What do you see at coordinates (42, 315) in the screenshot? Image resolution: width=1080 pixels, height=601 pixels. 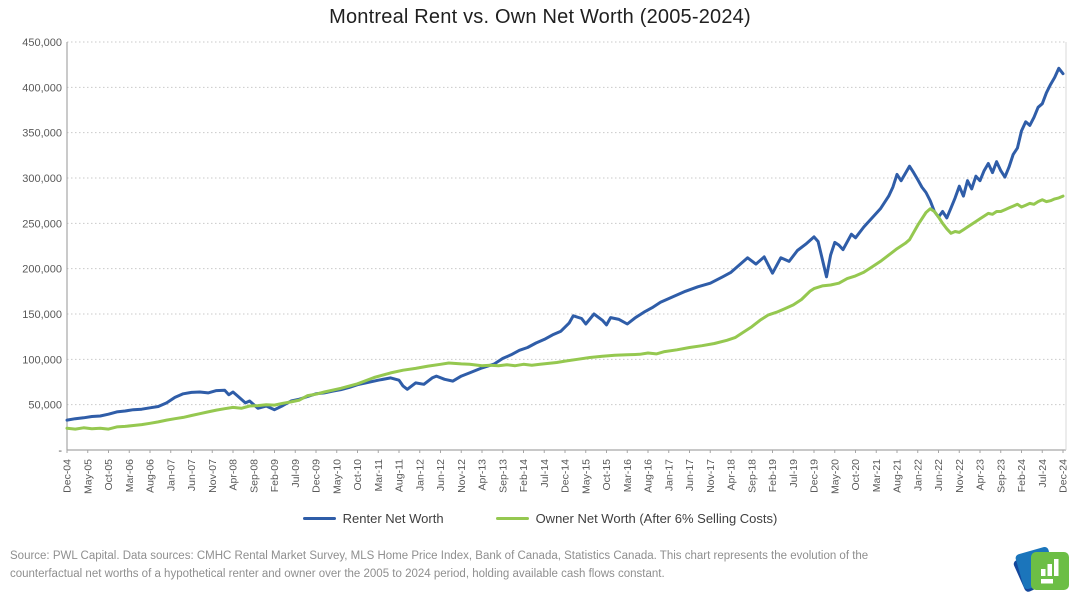 I see `y-tick-label: 150,000` at bounding box center [42, 315].